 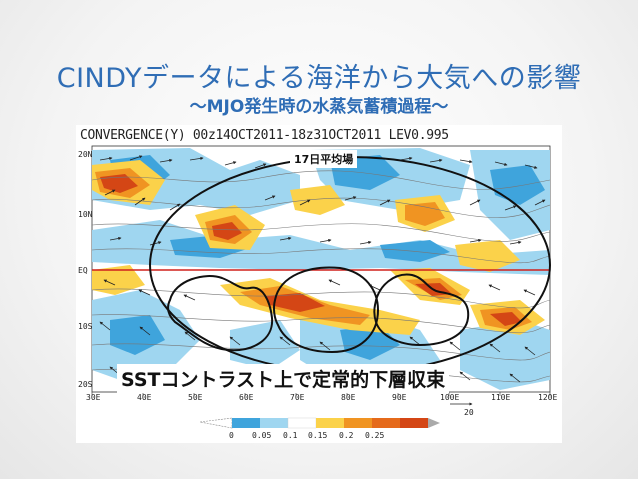 What do you see at coordinates (421, 310) in the screenshot?
I see `right-loop-outline` at bounding box center [421, 310].